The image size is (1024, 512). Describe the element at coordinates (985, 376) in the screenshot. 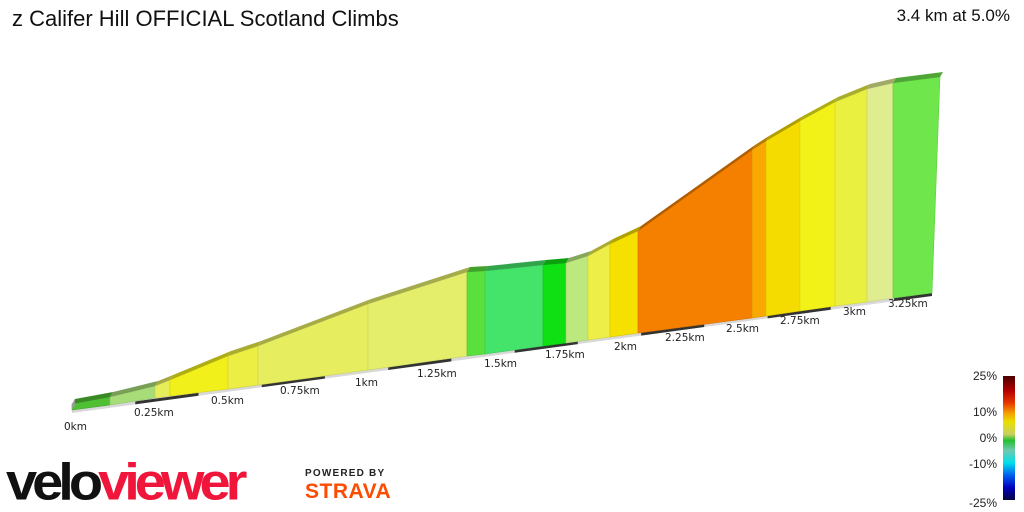

I see `legend-label-25: 25%` at that location.